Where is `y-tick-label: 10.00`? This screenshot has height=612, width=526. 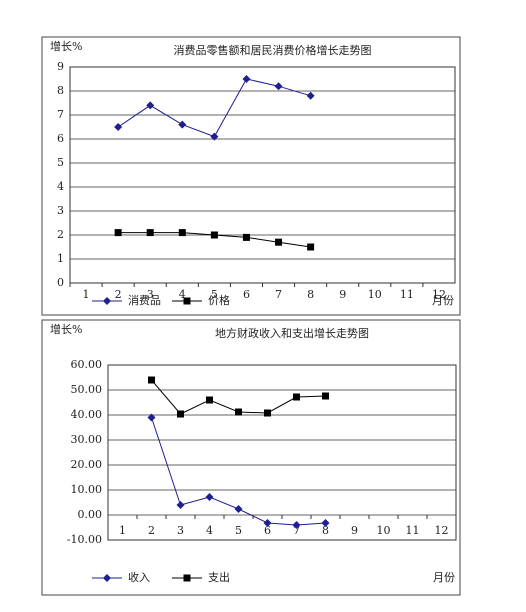 y-tick-label: 10.00 is located at coordinates (87, 489).